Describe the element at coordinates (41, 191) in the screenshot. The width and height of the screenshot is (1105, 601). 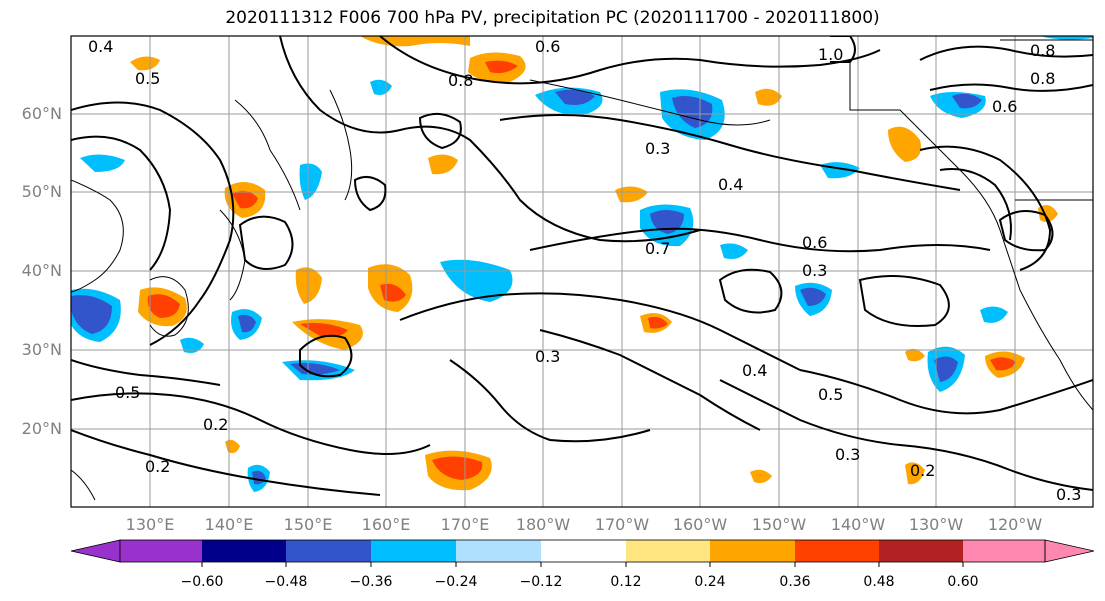
I see `lat-label: 50°N` at that location.